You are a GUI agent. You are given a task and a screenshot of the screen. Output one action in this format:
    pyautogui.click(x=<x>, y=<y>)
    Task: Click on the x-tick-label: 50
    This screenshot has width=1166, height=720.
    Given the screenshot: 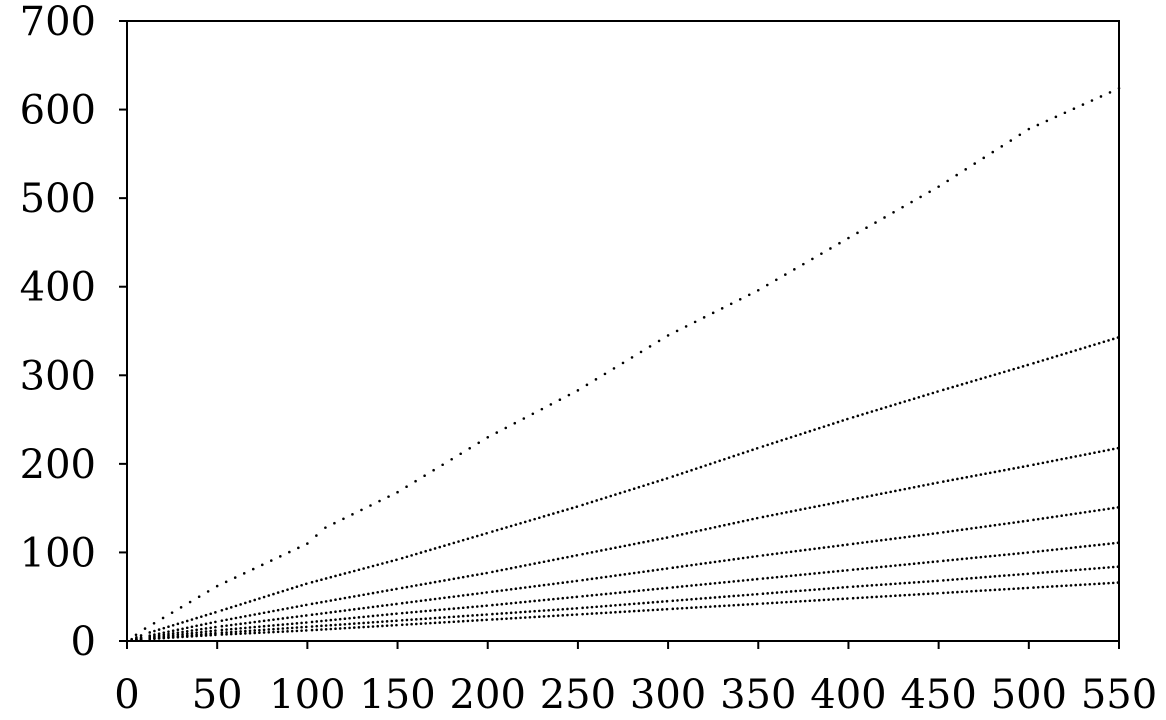 What is the action you would take?
    pyautogui.click(x=217, y=695)
    